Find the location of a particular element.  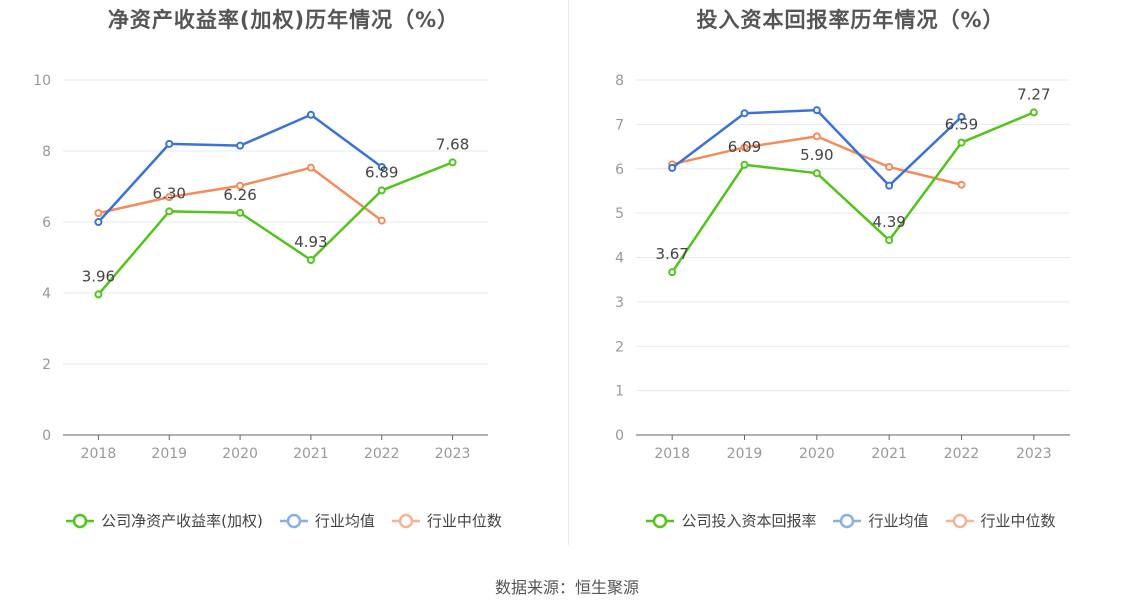

chart-legend: 公司净资产收益率(加权) 行业均值 行业中位数 is located at coordinates (283, 520).